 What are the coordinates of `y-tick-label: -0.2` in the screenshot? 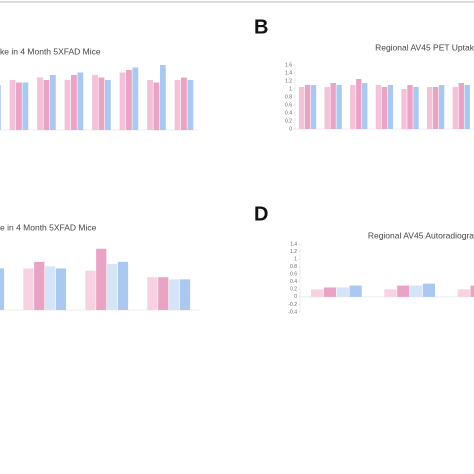 It's located at (292, 305).